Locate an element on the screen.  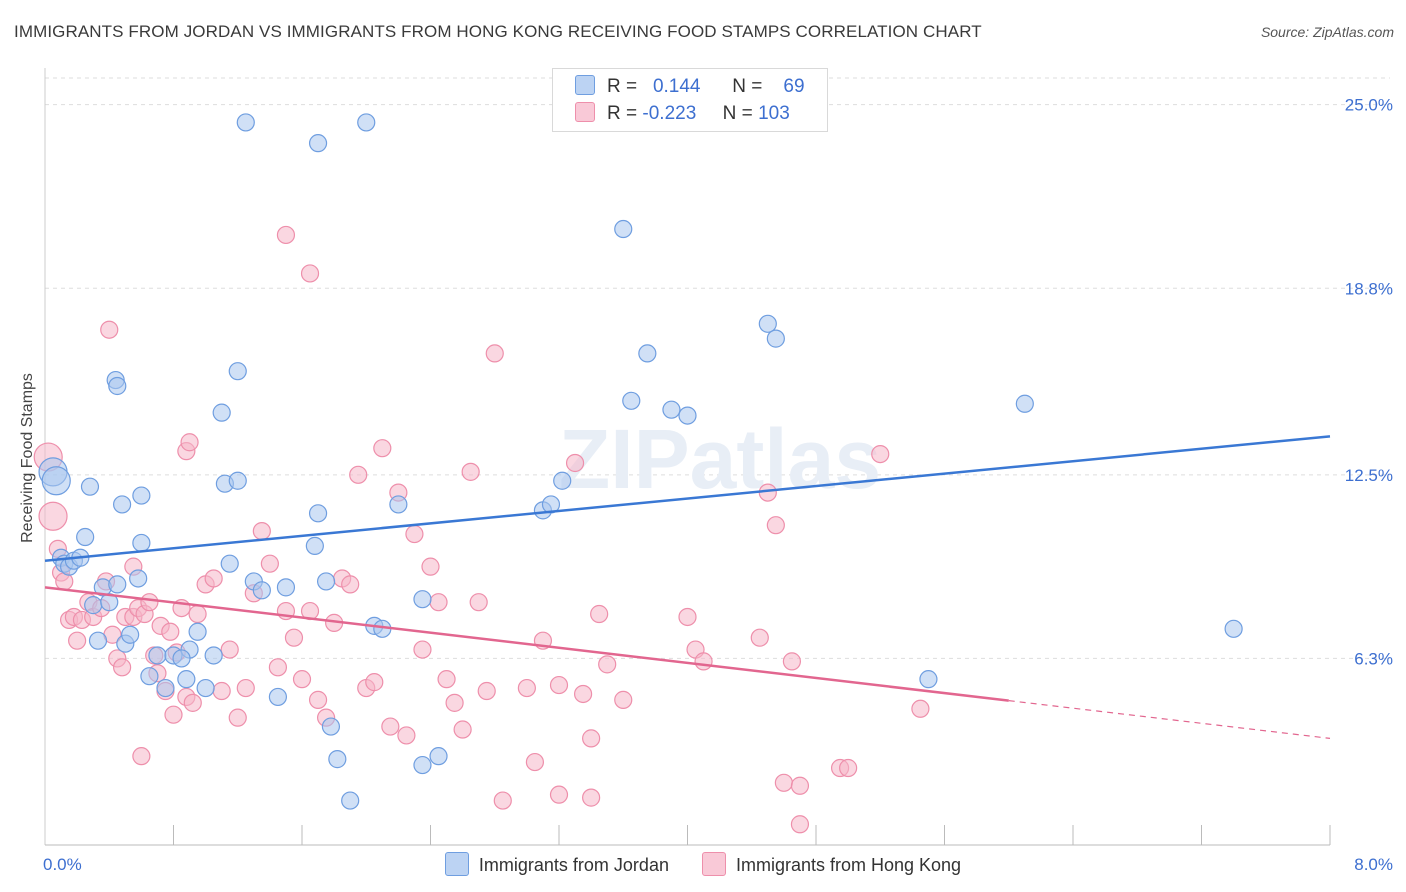
jordan-swatch is located at coordinates (456, 864).